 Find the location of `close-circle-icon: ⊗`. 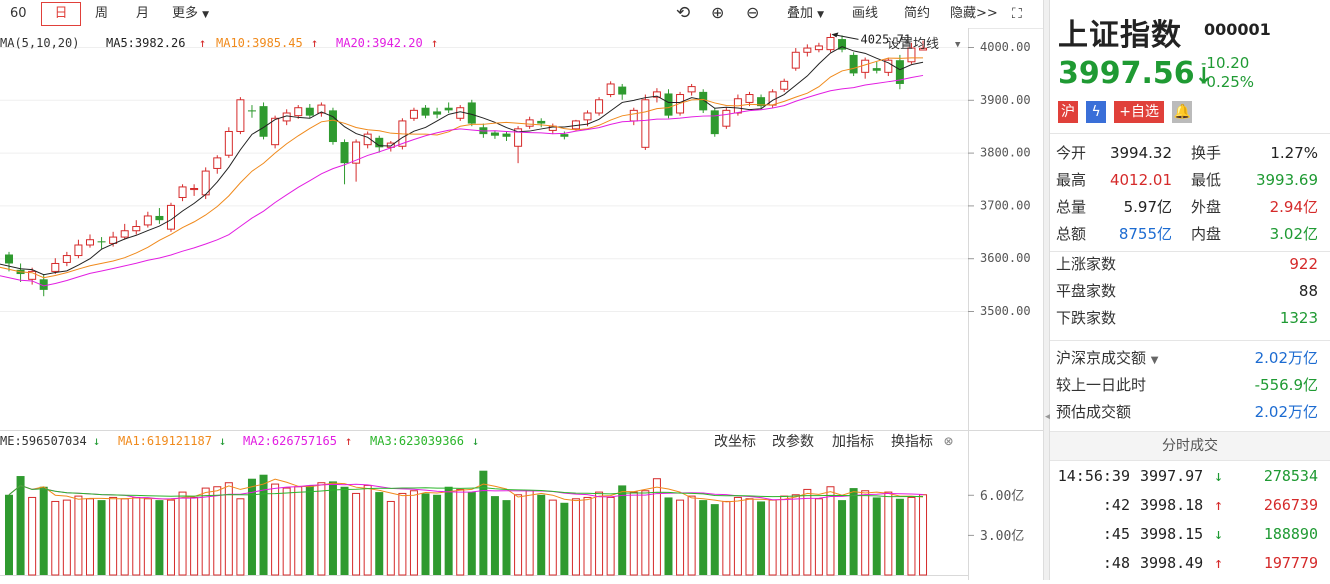

close-circle-icon: ⊗ is located at coordinates (948, 441).